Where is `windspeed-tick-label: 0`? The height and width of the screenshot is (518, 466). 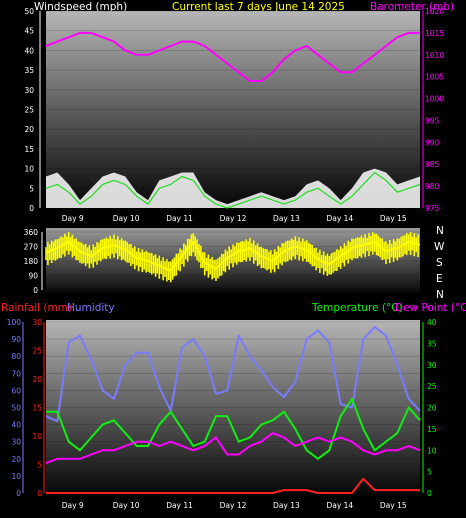 windspeed-tick-label: 0 is located at coordinates (31, 208).